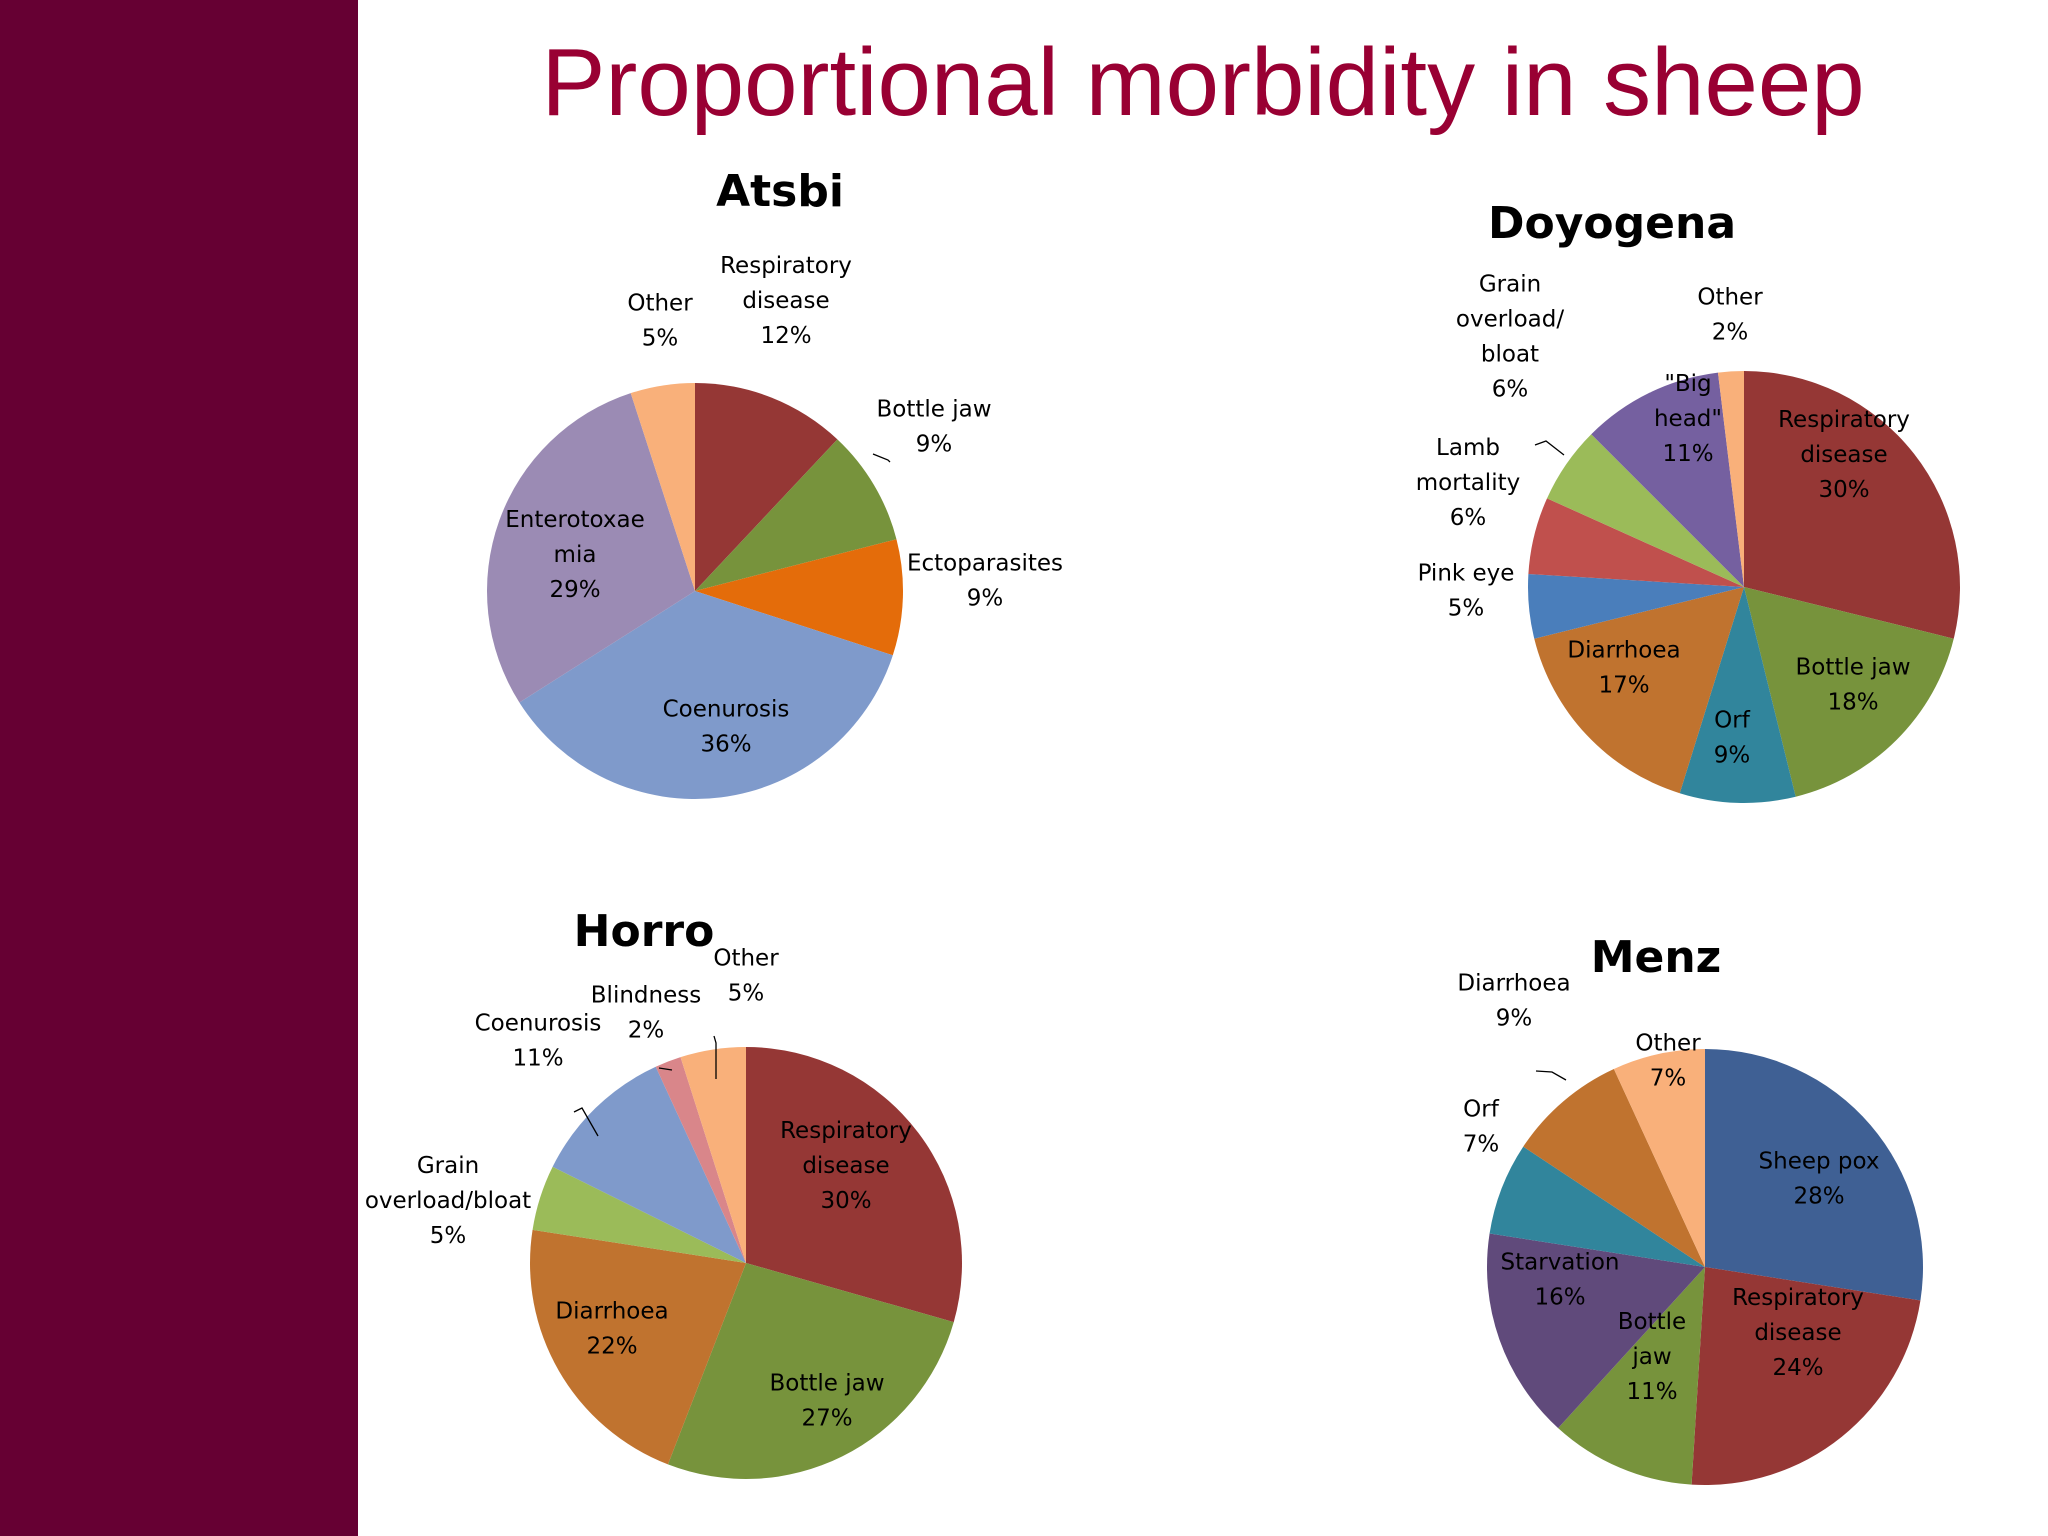  I want to click on data-label: Grain overload/bloat 5%, so click(448, 1201).